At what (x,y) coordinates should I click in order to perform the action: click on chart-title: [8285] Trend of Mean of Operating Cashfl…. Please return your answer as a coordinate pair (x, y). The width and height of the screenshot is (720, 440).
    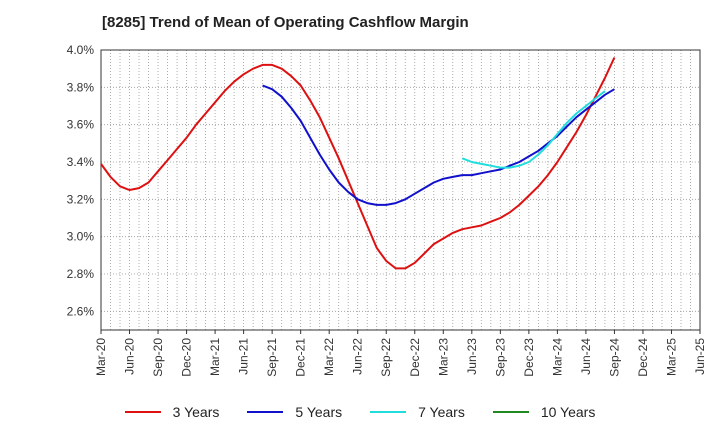
    Looking at the image, I should click on (285, 22).